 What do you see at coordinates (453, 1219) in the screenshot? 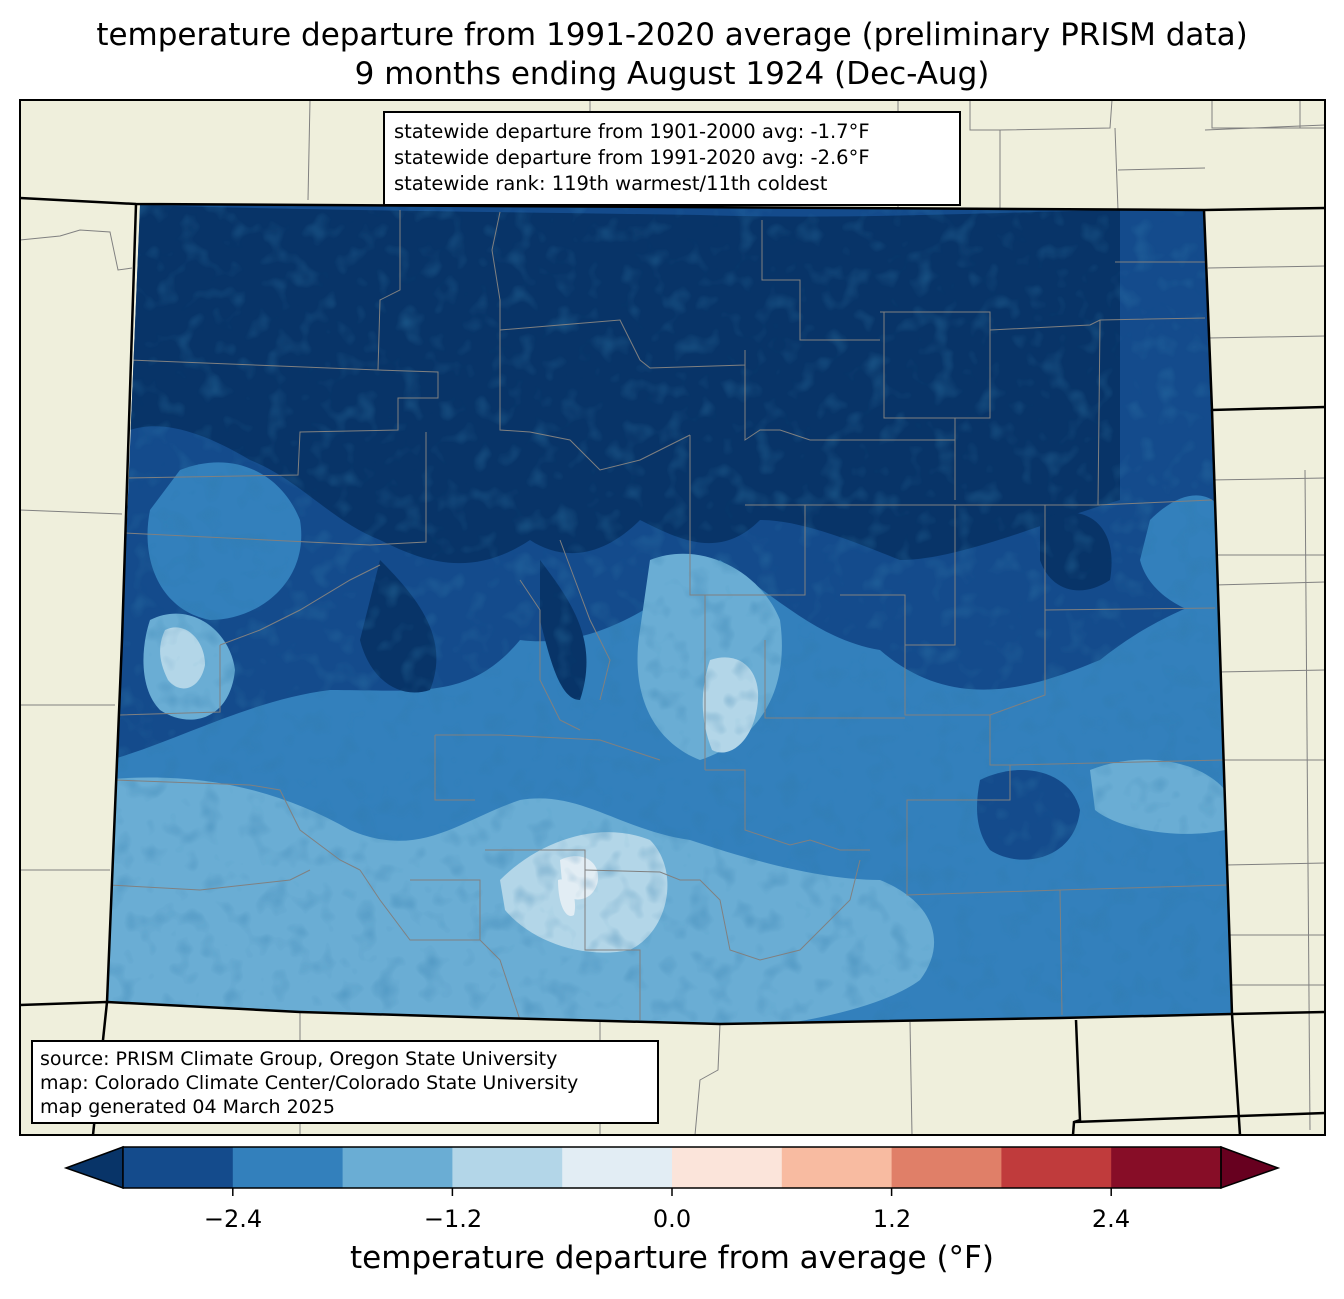
I see `colorbar-tick-label: −1.2` at bounding box center [453, 1219].